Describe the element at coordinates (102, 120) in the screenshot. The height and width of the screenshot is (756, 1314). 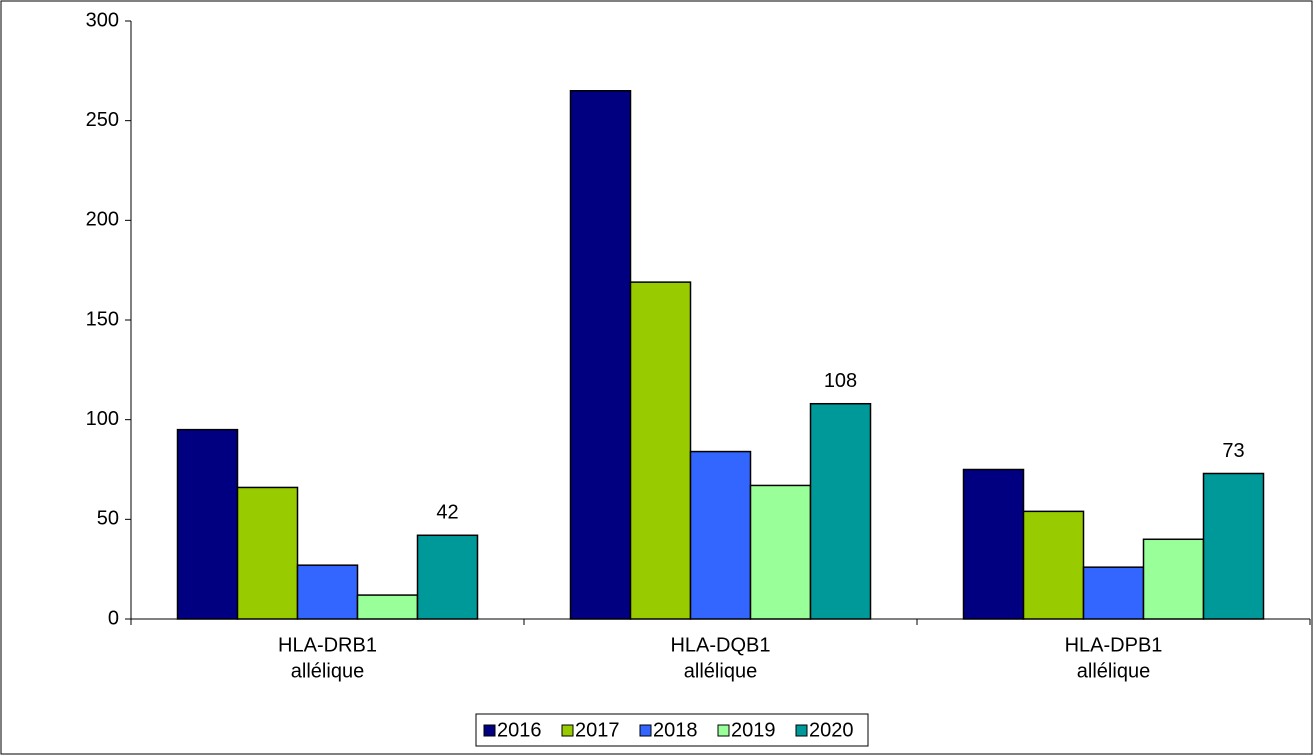
I see `y-tick-label: 250` at that location.